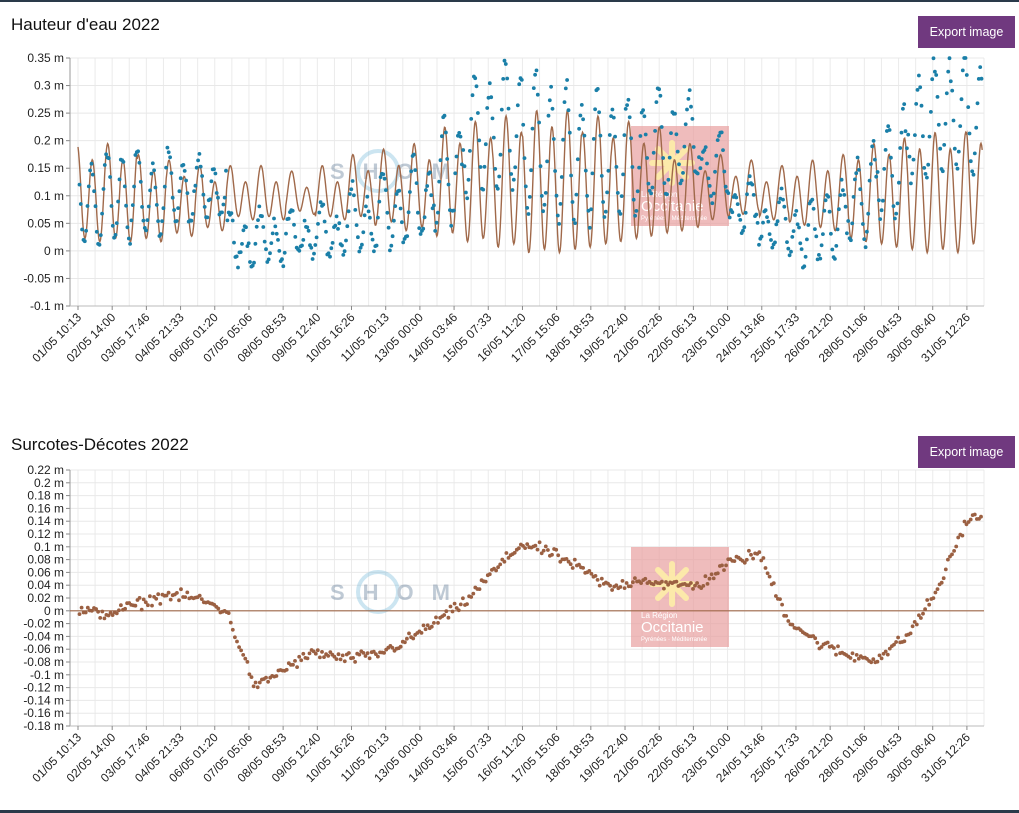  What do you see at coordinates (390, 592) in the screenshot?
I see `shom-logo: SHOM` at bounding box center [390, 592].